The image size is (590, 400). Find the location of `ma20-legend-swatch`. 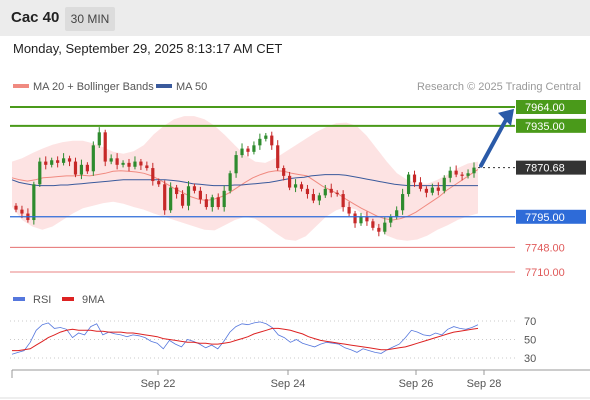

ma20-legend-swatch is located at coordinates (21, 86).